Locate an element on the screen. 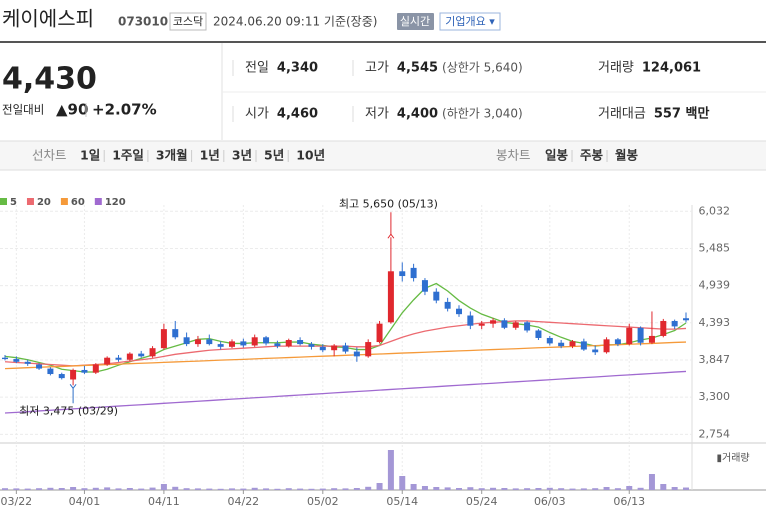 This screenshot has height=517, width=766. annotation: 최저 3,475 (03/29) is located at coordinates (68, 410).